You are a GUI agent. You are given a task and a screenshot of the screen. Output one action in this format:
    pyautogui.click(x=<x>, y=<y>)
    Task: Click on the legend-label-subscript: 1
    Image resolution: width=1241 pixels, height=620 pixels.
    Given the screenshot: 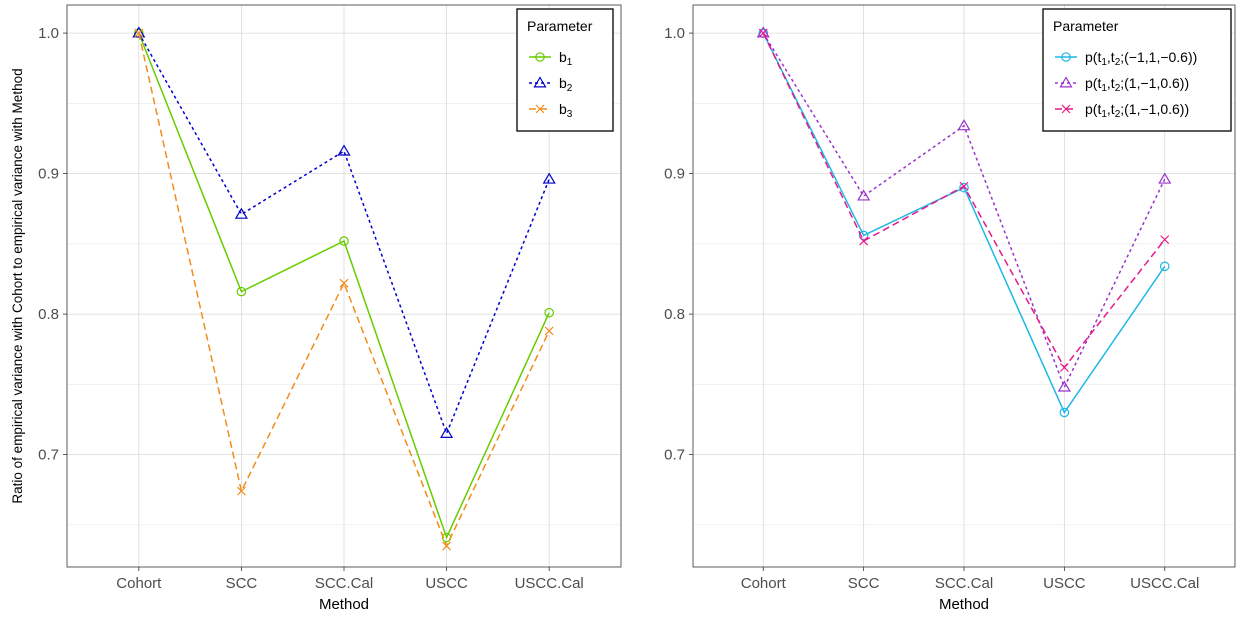 What is the action you would take?
    pyautogui.click(x=570, y=62)
    